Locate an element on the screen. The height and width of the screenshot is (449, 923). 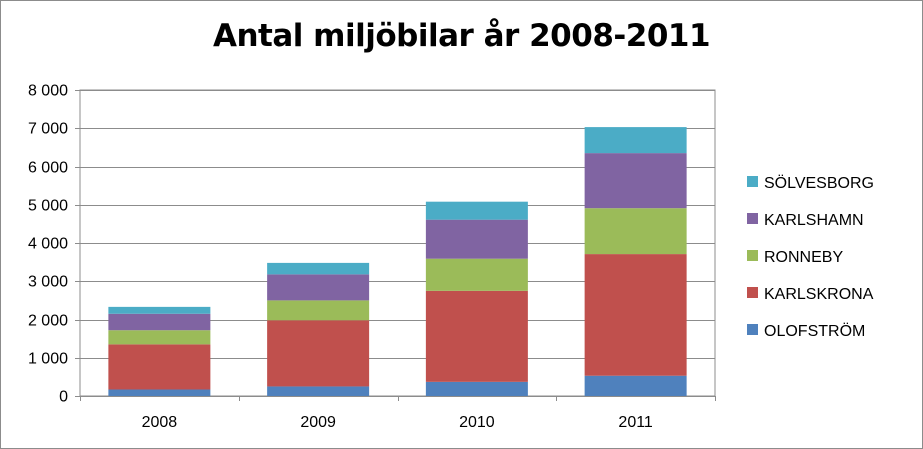
y-tick-label: 3 000 is located at coordinates (48, 282).